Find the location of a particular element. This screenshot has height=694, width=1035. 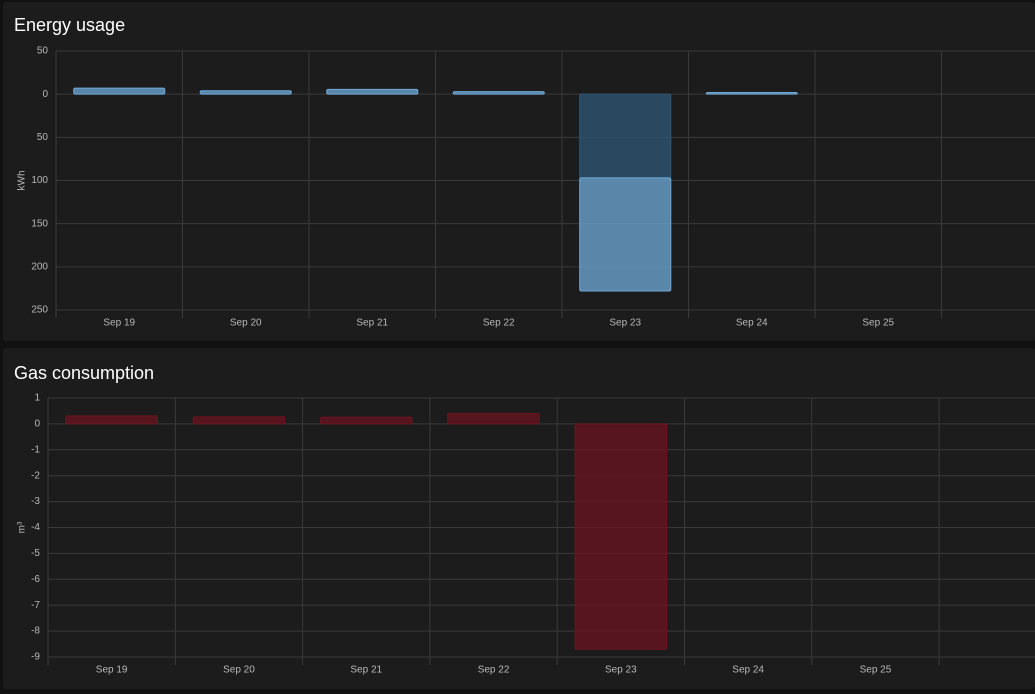

chart-title: Gas consumption is located at coordinates (84, 373).